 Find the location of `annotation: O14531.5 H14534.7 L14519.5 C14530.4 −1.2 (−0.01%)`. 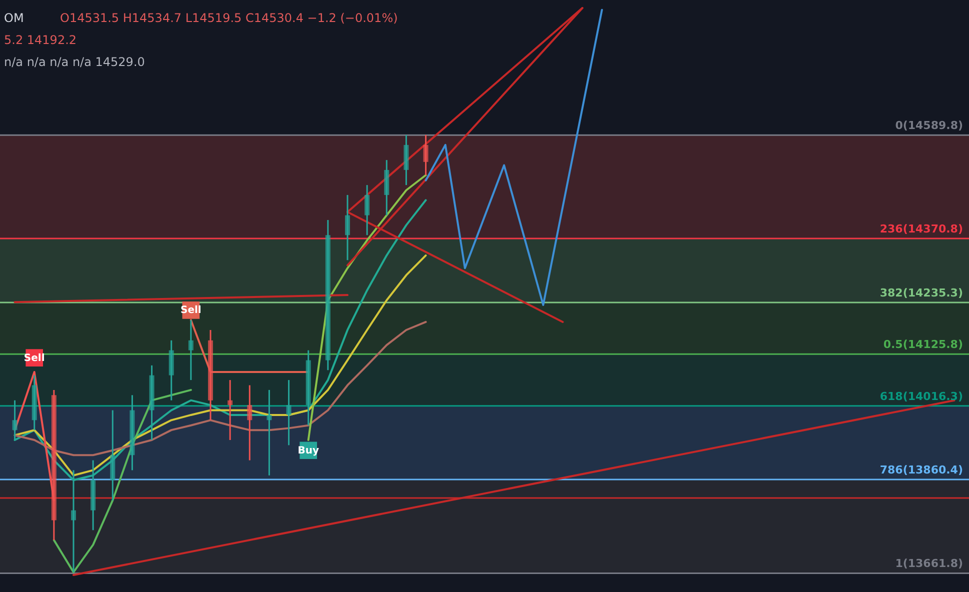

annotation: O14531.5 H14534.7 L14519.5 C14530.4 −1.2 (−0.01%) is located at coordinates (229, 18).